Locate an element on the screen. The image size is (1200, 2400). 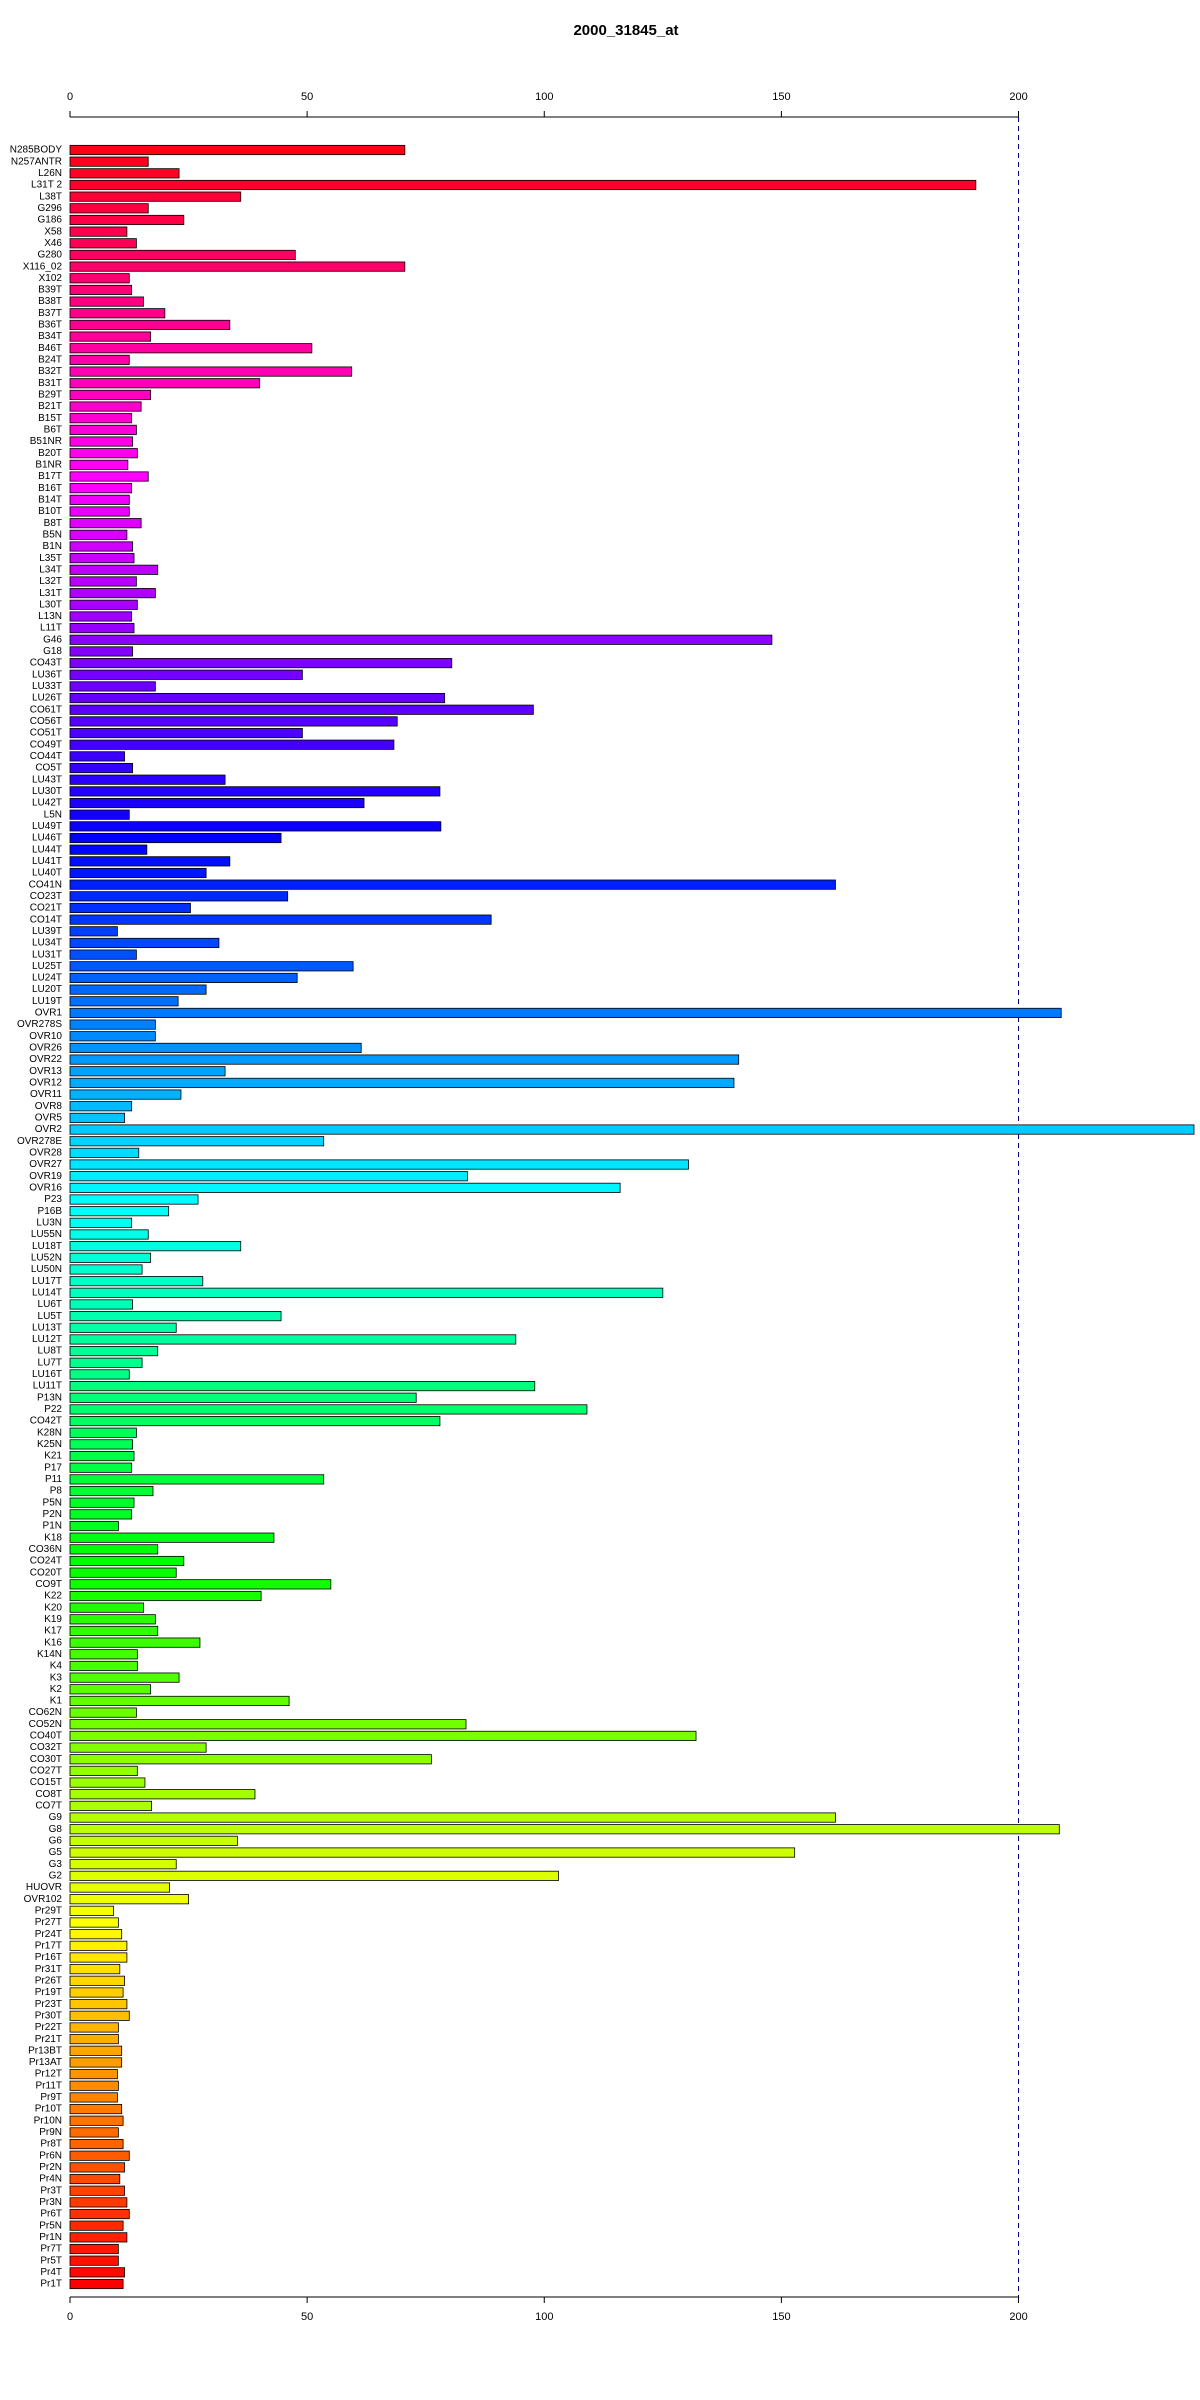
y-tick-label: G9 is located at coordinates (56, 1817).